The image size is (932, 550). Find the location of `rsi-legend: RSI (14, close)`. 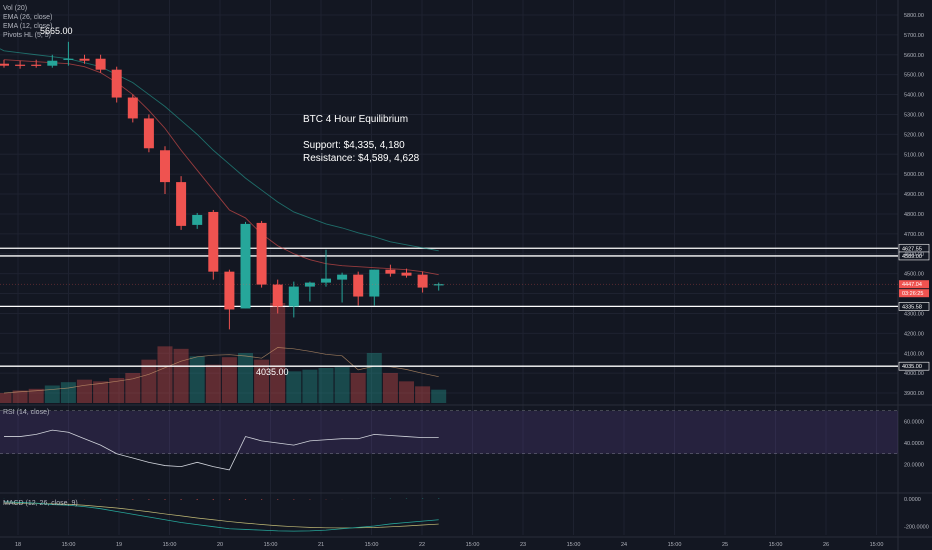

rsi-legend: RSI (14, close) is located at coordinates (26, 412).